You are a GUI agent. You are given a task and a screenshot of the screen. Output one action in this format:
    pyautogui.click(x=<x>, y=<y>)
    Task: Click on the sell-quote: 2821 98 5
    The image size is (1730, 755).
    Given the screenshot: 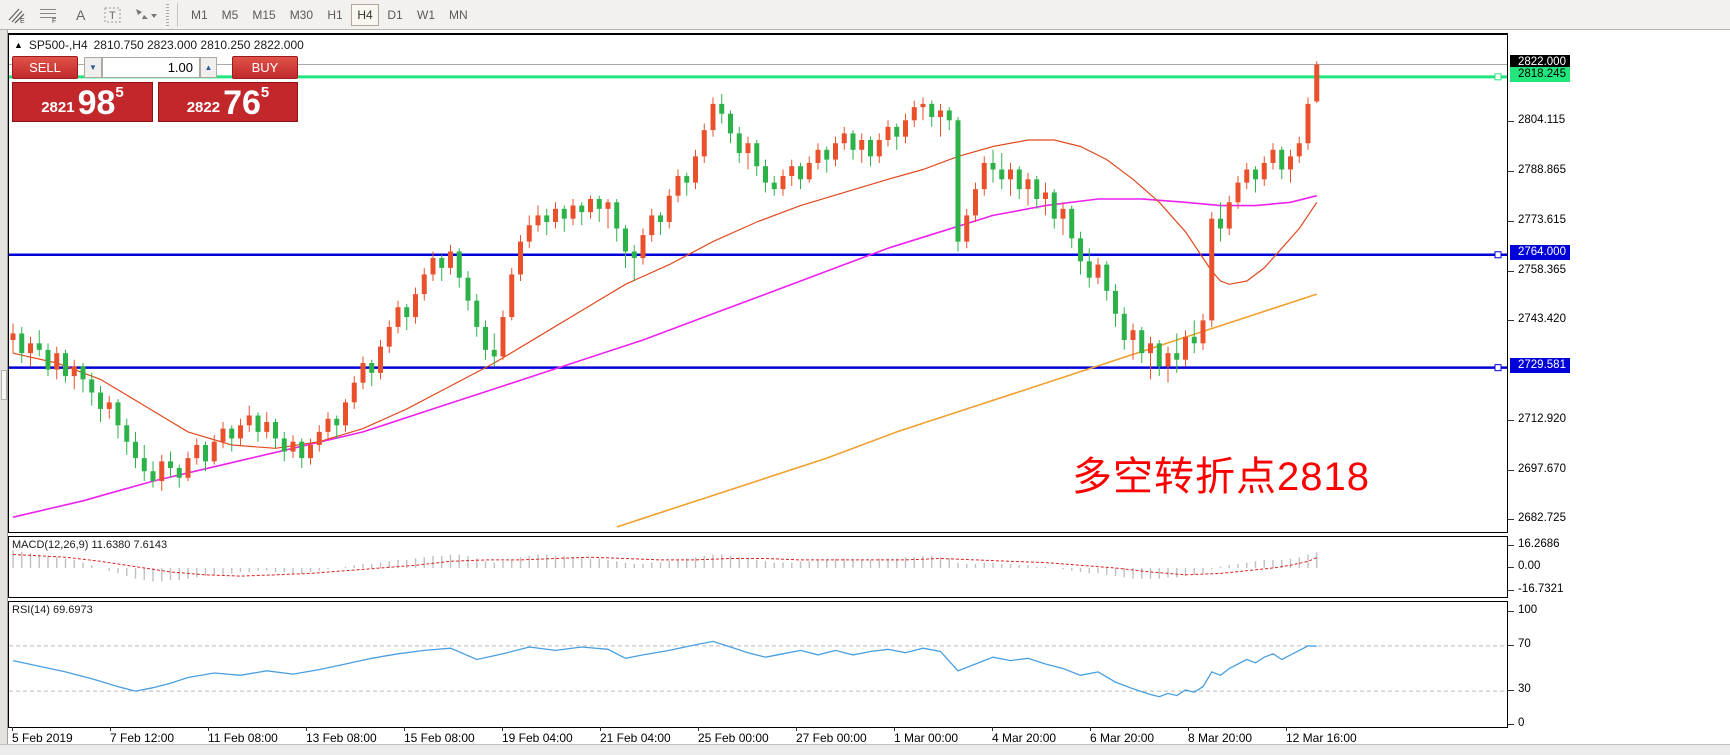 What is the action you would take?
    pyautogui.click(x=82, y=102)
    